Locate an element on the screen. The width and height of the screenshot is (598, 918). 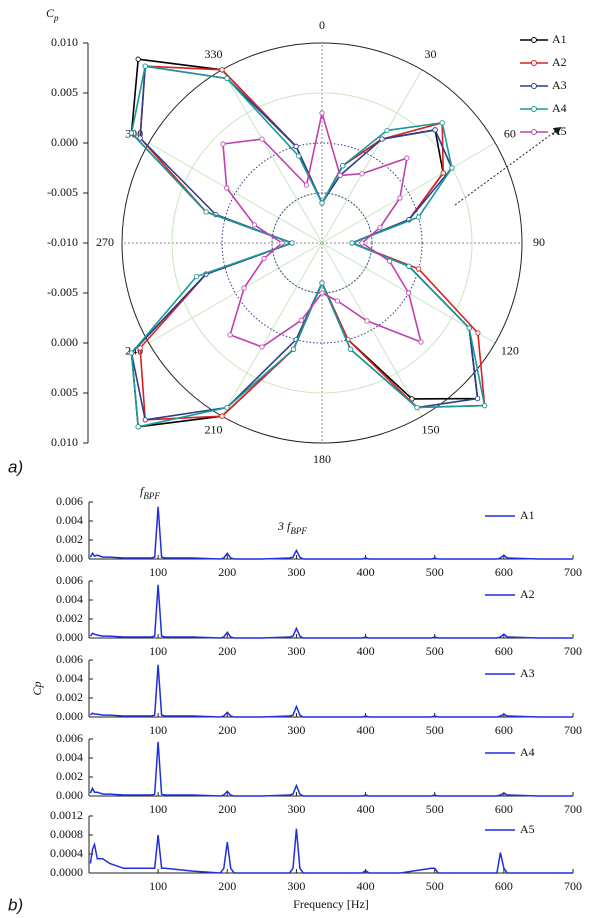
legend-label: A3 is located at coordinates (559, 85).